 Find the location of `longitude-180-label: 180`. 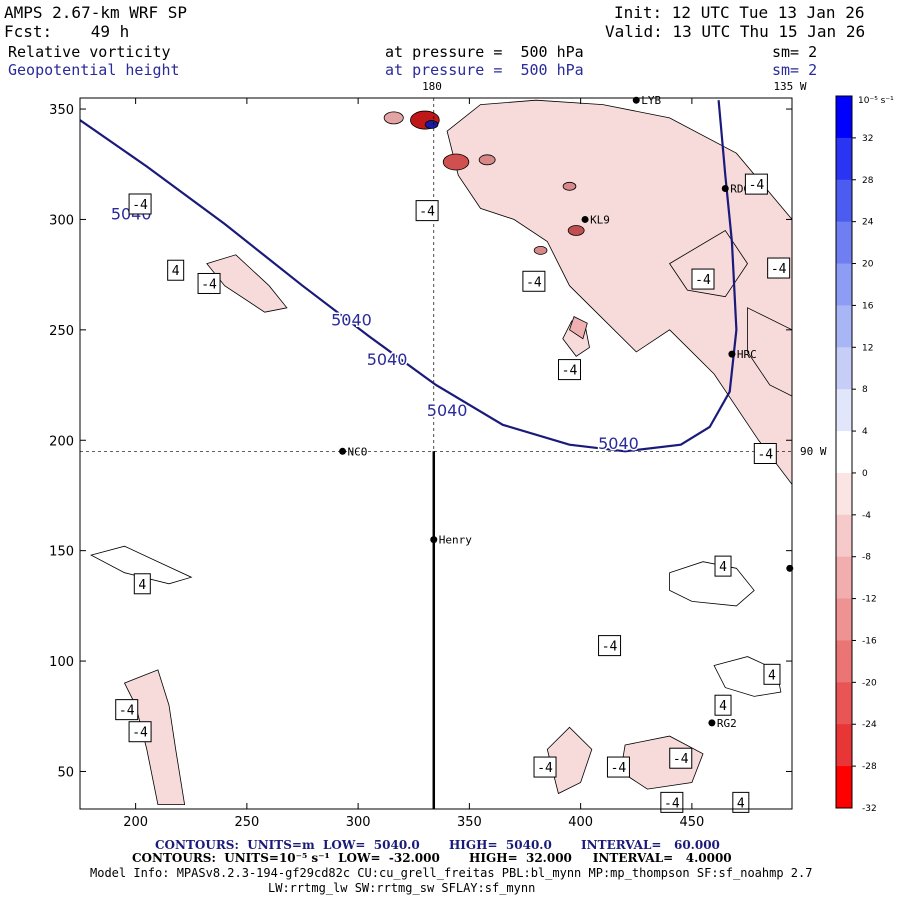

longitude-180-label: 180 is located at coordinates (432, 86).